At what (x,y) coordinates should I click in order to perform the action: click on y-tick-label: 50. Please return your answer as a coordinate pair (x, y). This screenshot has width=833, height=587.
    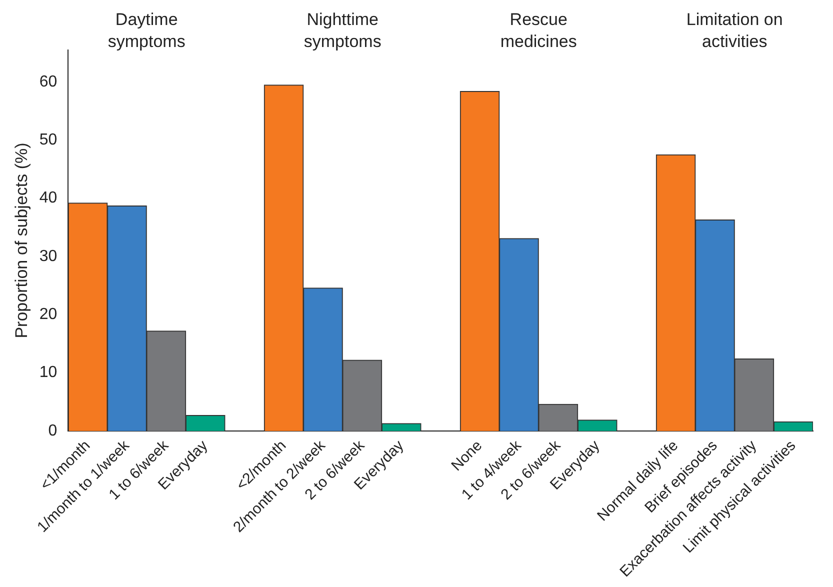
    Looking at the image, I should click on (48, 140).